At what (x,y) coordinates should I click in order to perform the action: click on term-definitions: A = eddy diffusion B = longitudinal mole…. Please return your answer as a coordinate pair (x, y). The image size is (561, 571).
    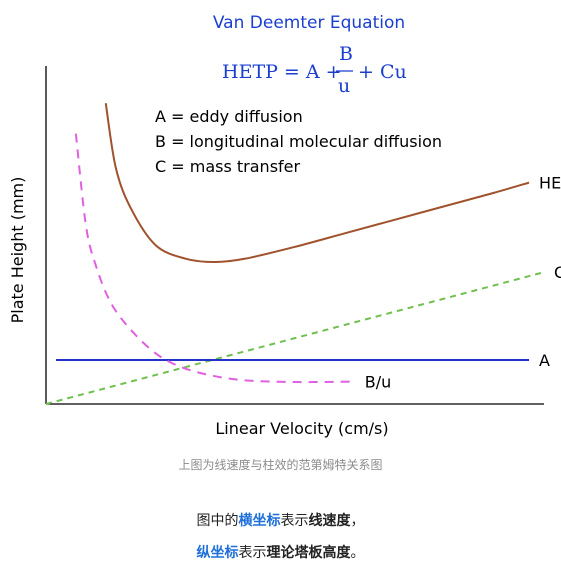
    Looking at the image, I should click on (298, 141).